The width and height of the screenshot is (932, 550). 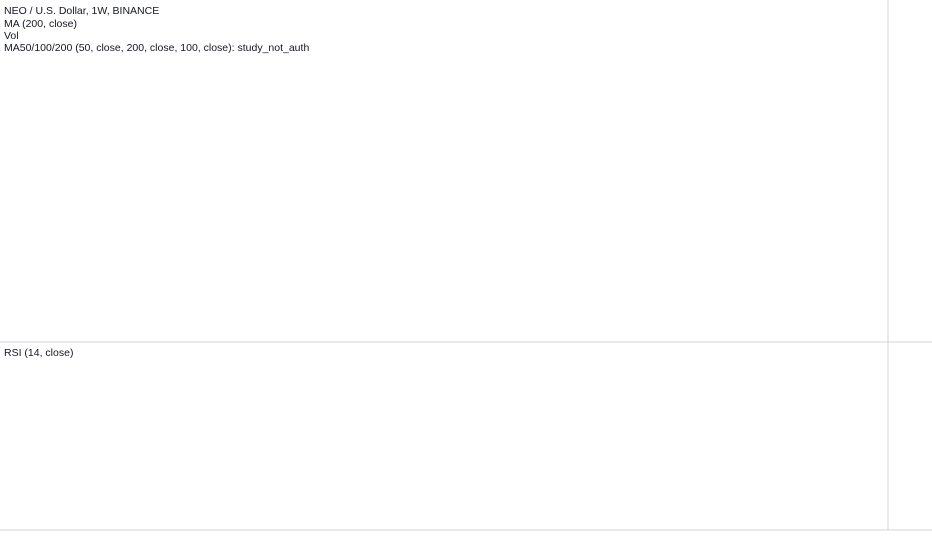 What do you see at coordinates (38, 353) in the screenshot?
I see `rsi-label: RSI (14, close)` at bounding box center [38, 353].